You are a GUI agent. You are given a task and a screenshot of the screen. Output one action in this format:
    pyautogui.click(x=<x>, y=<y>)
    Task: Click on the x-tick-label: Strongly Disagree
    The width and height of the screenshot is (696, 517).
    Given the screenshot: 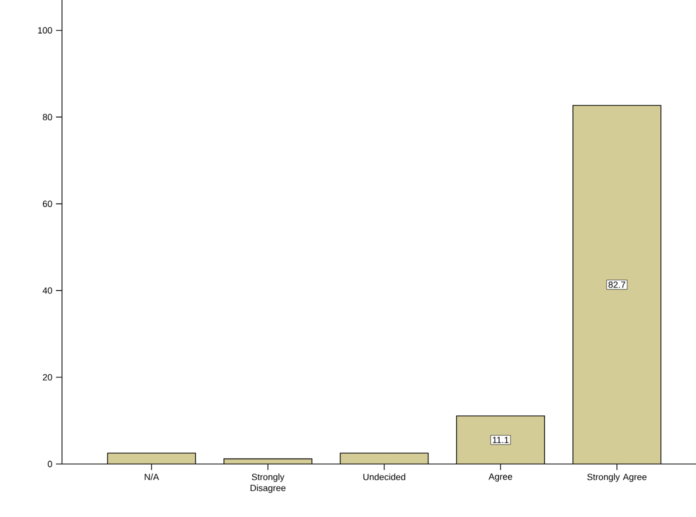 What is the action you would take?
    pyautogui.click(x=268, y=483)
    